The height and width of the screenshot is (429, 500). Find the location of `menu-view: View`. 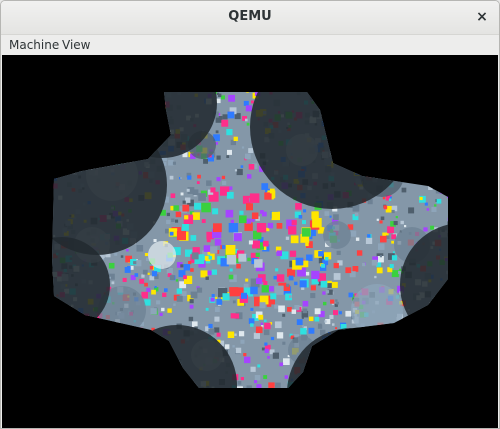

menu-view: View is located at coordinates (76, 45).